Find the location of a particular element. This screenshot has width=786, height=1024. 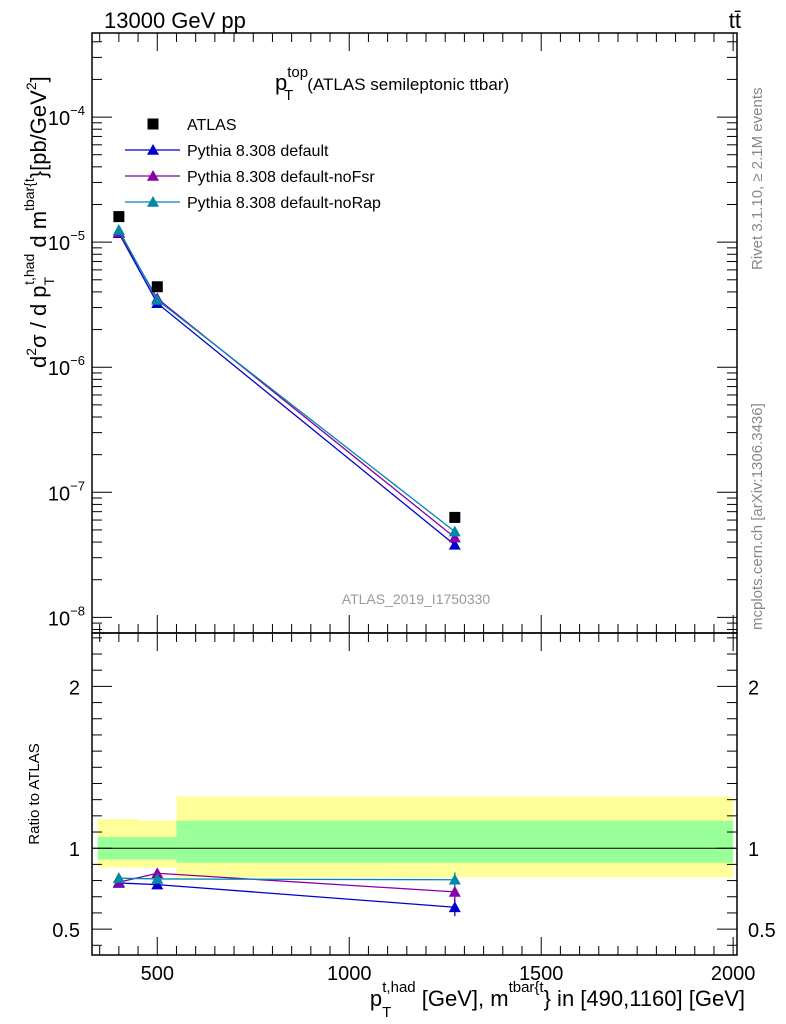

main-y-tick-label: 10⁻⁵ is located at coordinates (66, 241).